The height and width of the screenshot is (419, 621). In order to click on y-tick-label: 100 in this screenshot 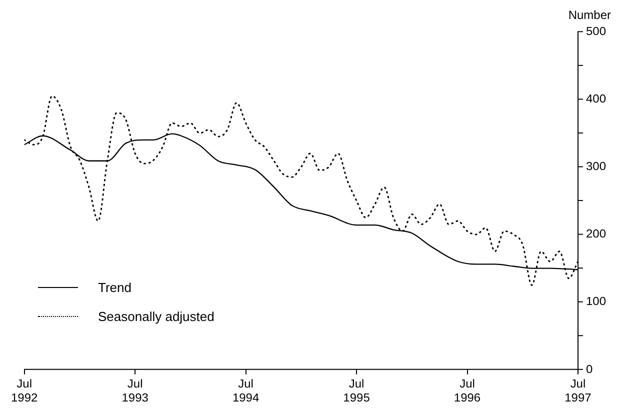, I will do `click(596, 301)`.